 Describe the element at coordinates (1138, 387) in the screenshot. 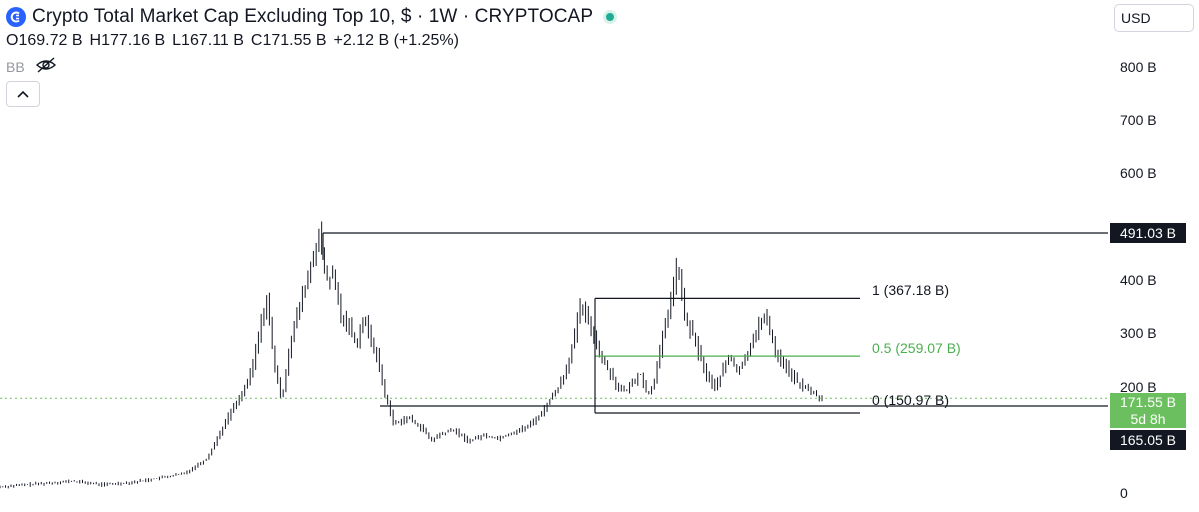

I see `y-axis-tick-label: 200 B` at that location.